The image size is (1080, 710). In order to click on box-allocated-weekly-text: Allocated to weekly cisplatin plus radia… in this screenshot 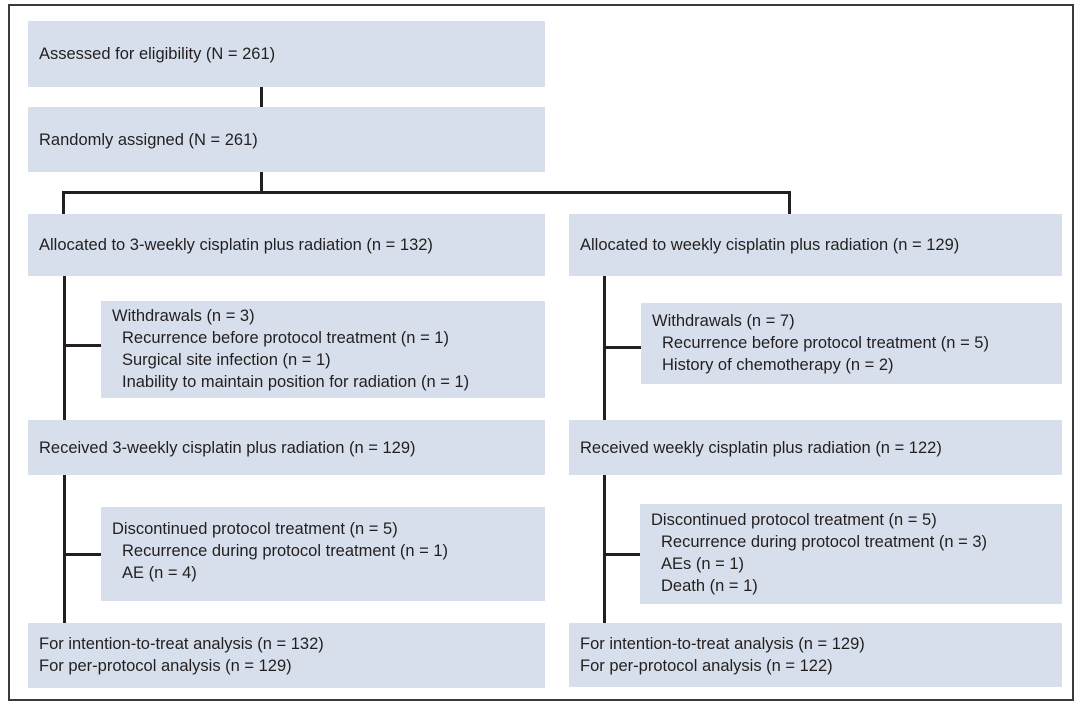, I will do `click(770, 245)`.